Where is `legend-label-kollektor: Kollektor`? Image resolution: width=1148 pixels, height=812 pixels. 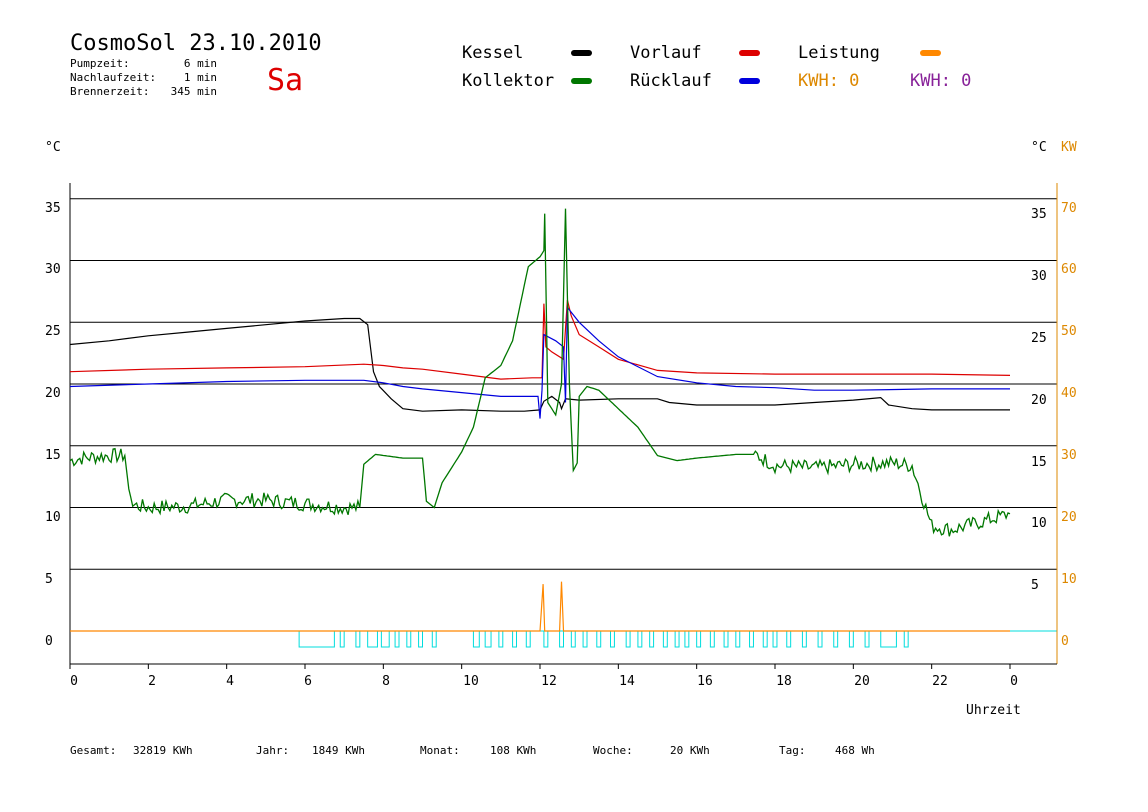
legend-label-kollektor: Kollektor is located at coordinates (508, 81).